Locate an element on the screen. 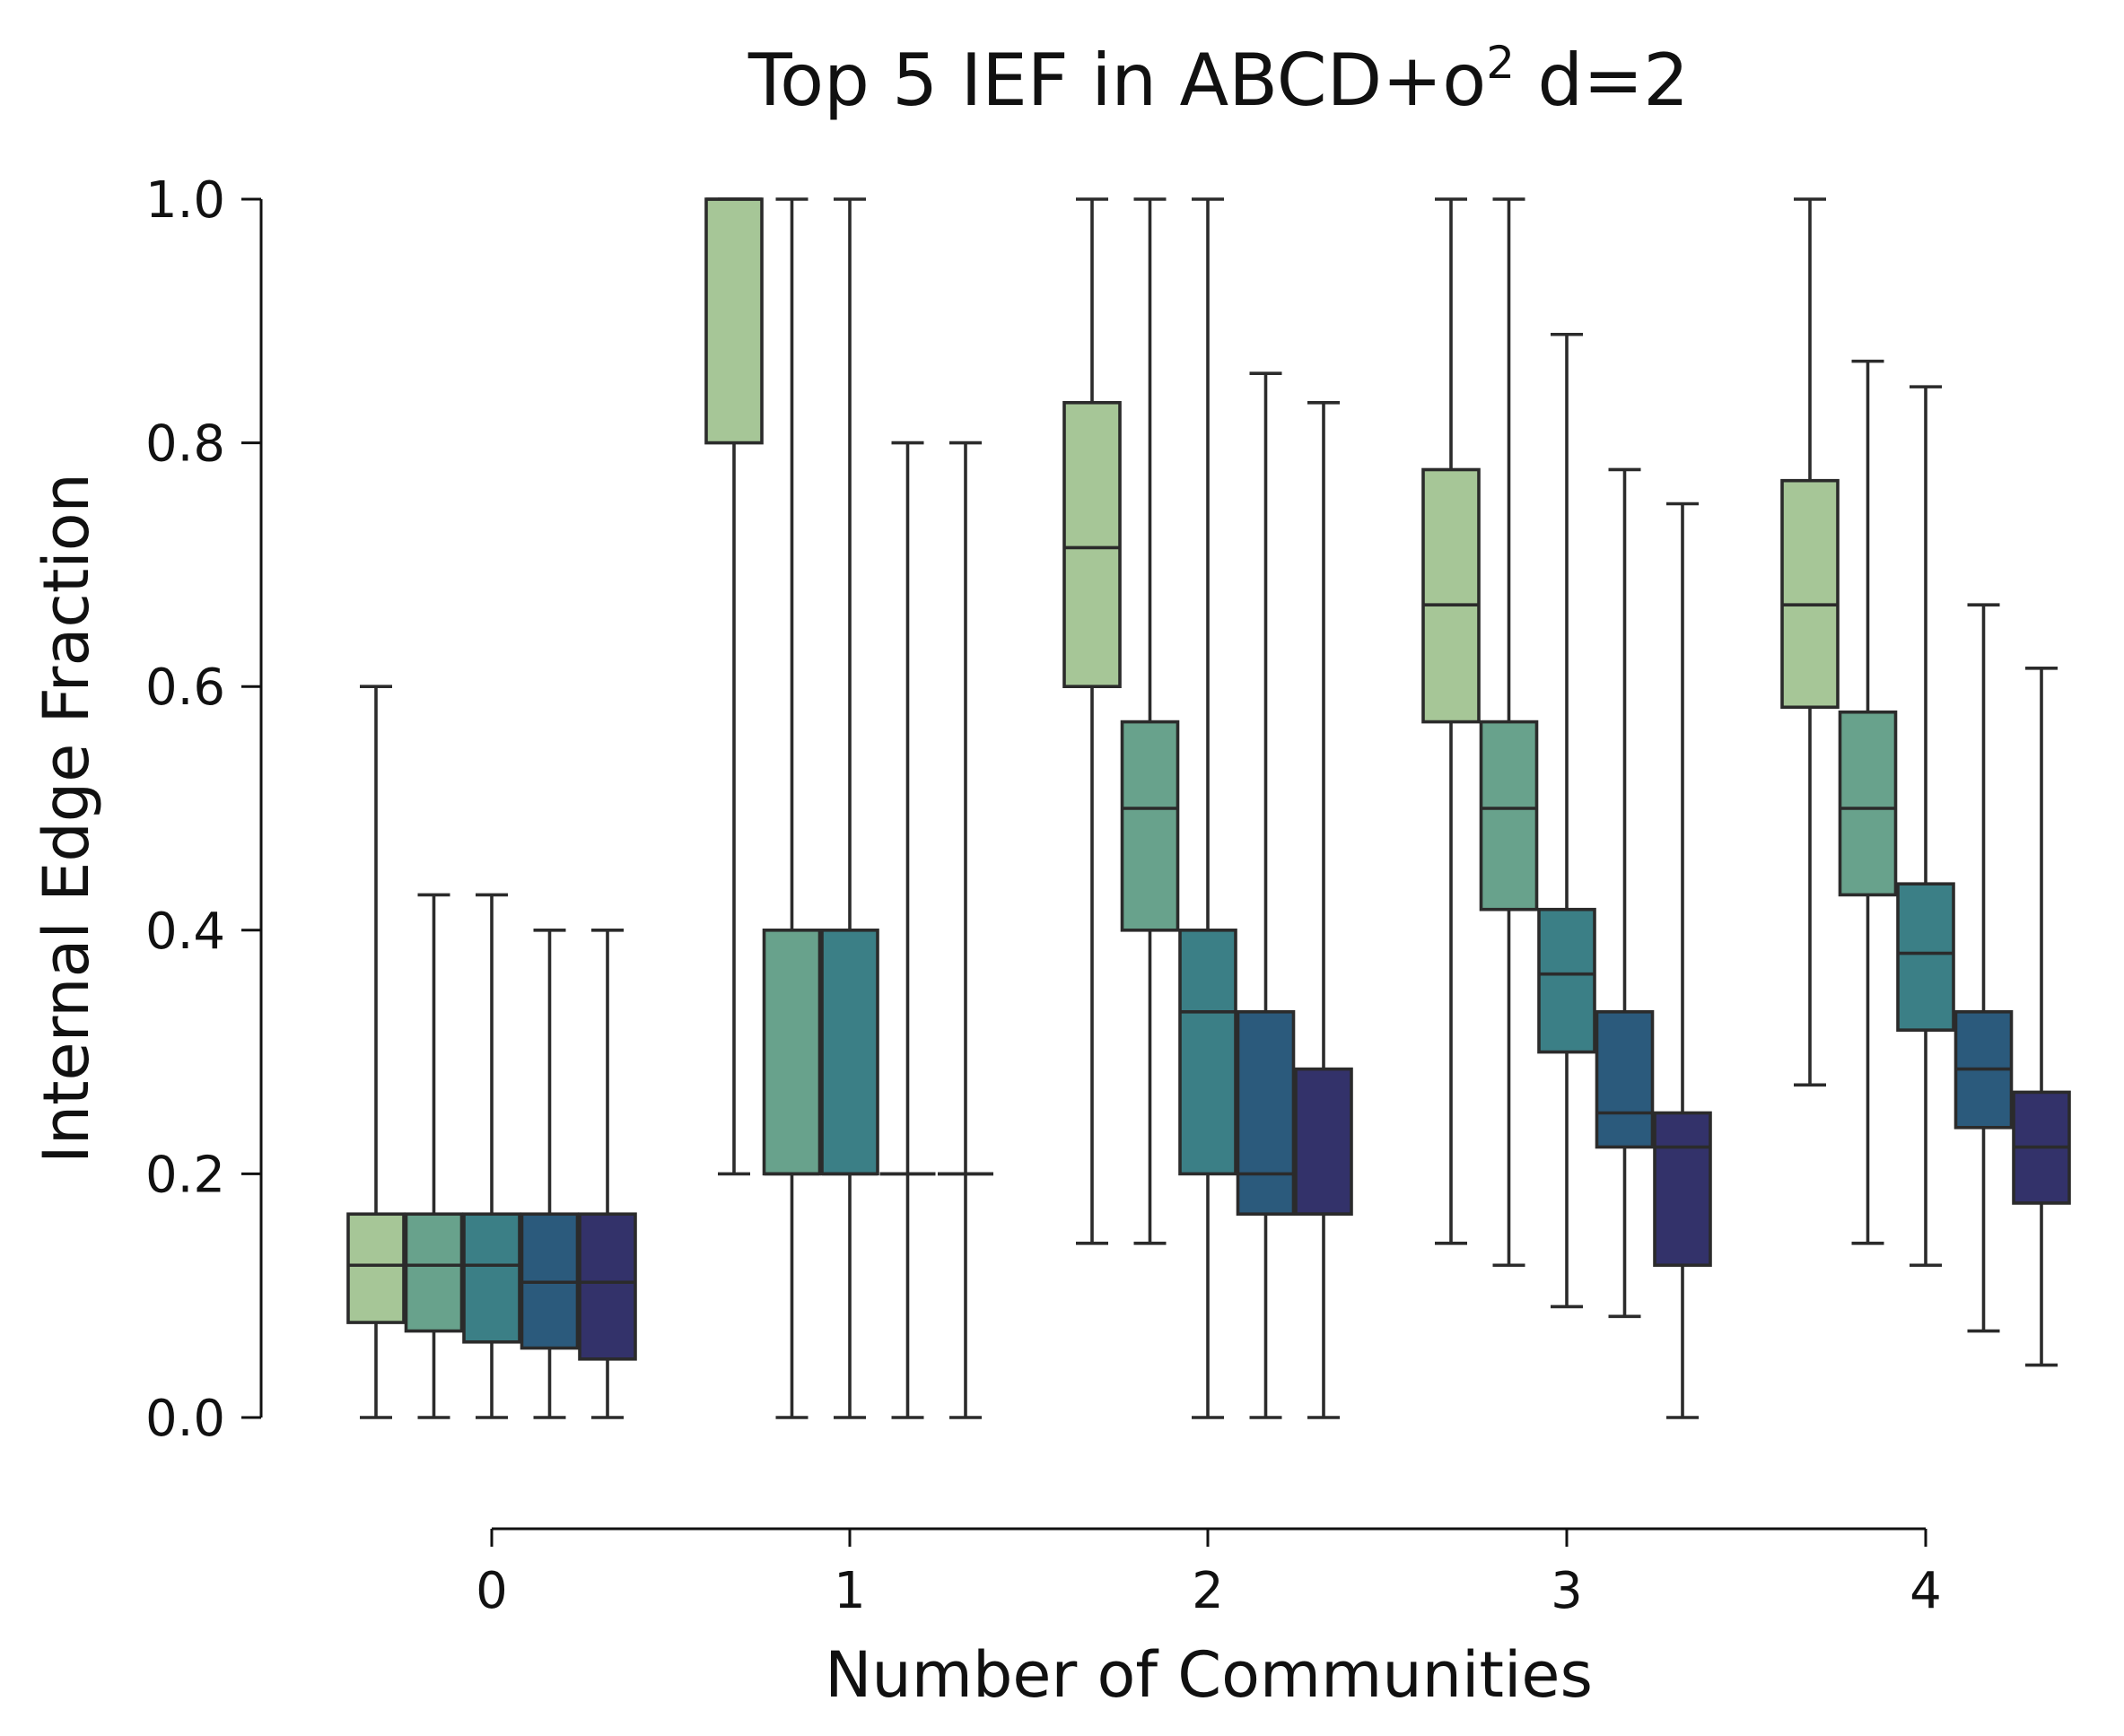 The height and width of the screenshot is (1736, 2124). chart-title: Top 5 IEF in ABCD+o2 d=2 is located at coordinates (1218, 80).